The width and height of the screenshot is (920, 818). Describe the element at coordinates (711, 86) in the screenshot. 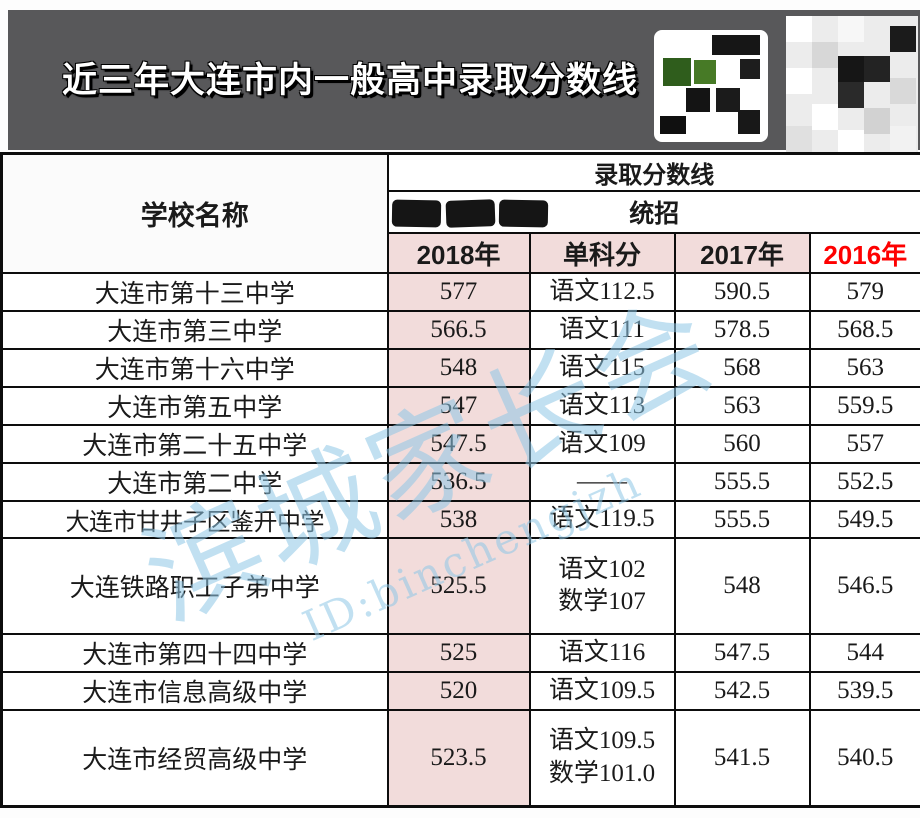

I see `censored-qr-block` at that location.